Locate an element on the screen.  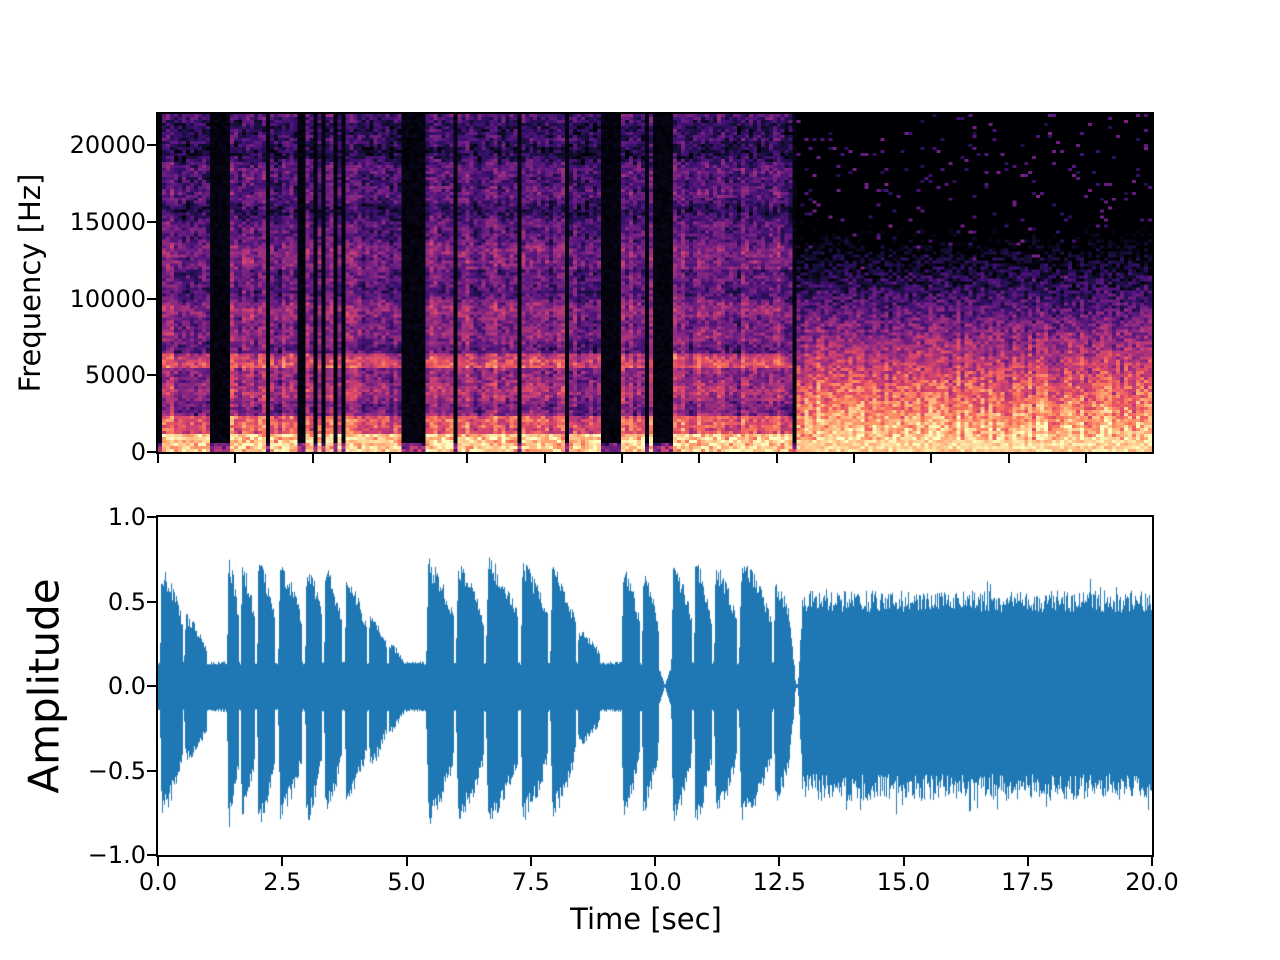
waveform-ytick-label: −1.0 is located at coordinates (116, 855).